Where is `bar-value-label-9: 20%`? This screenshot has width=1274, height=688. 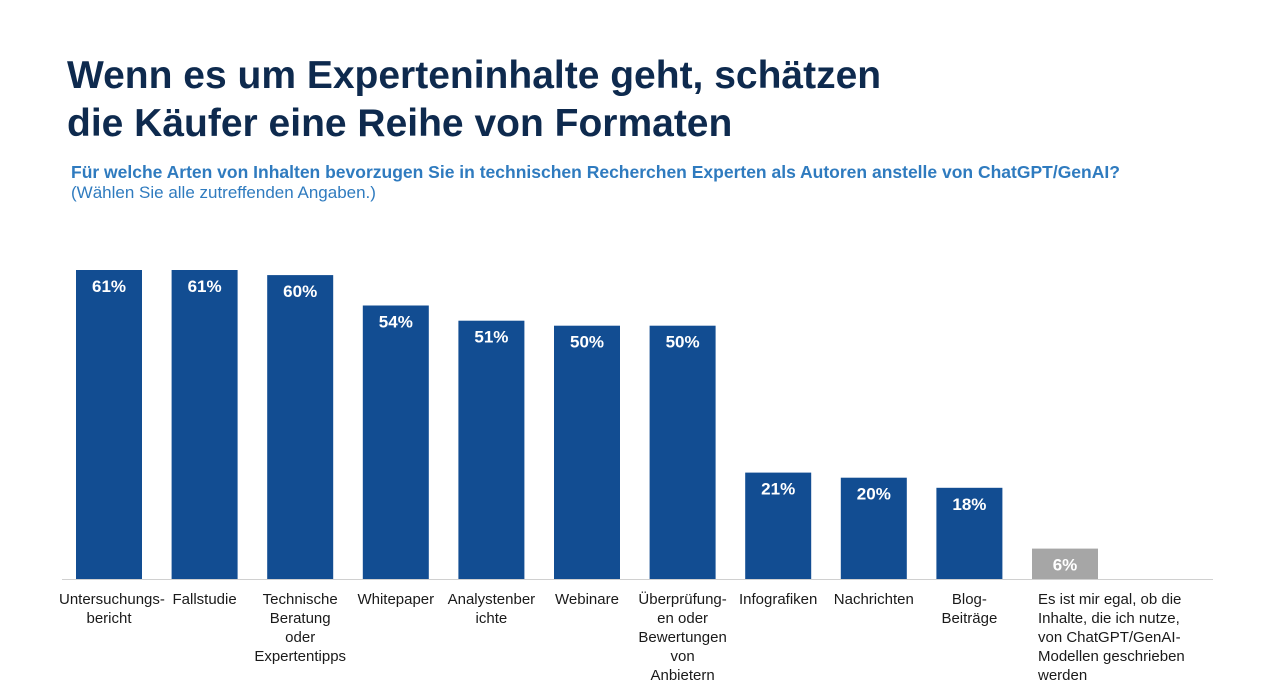 bar-value-label-9: 20% is located at coordinates (874, 494).